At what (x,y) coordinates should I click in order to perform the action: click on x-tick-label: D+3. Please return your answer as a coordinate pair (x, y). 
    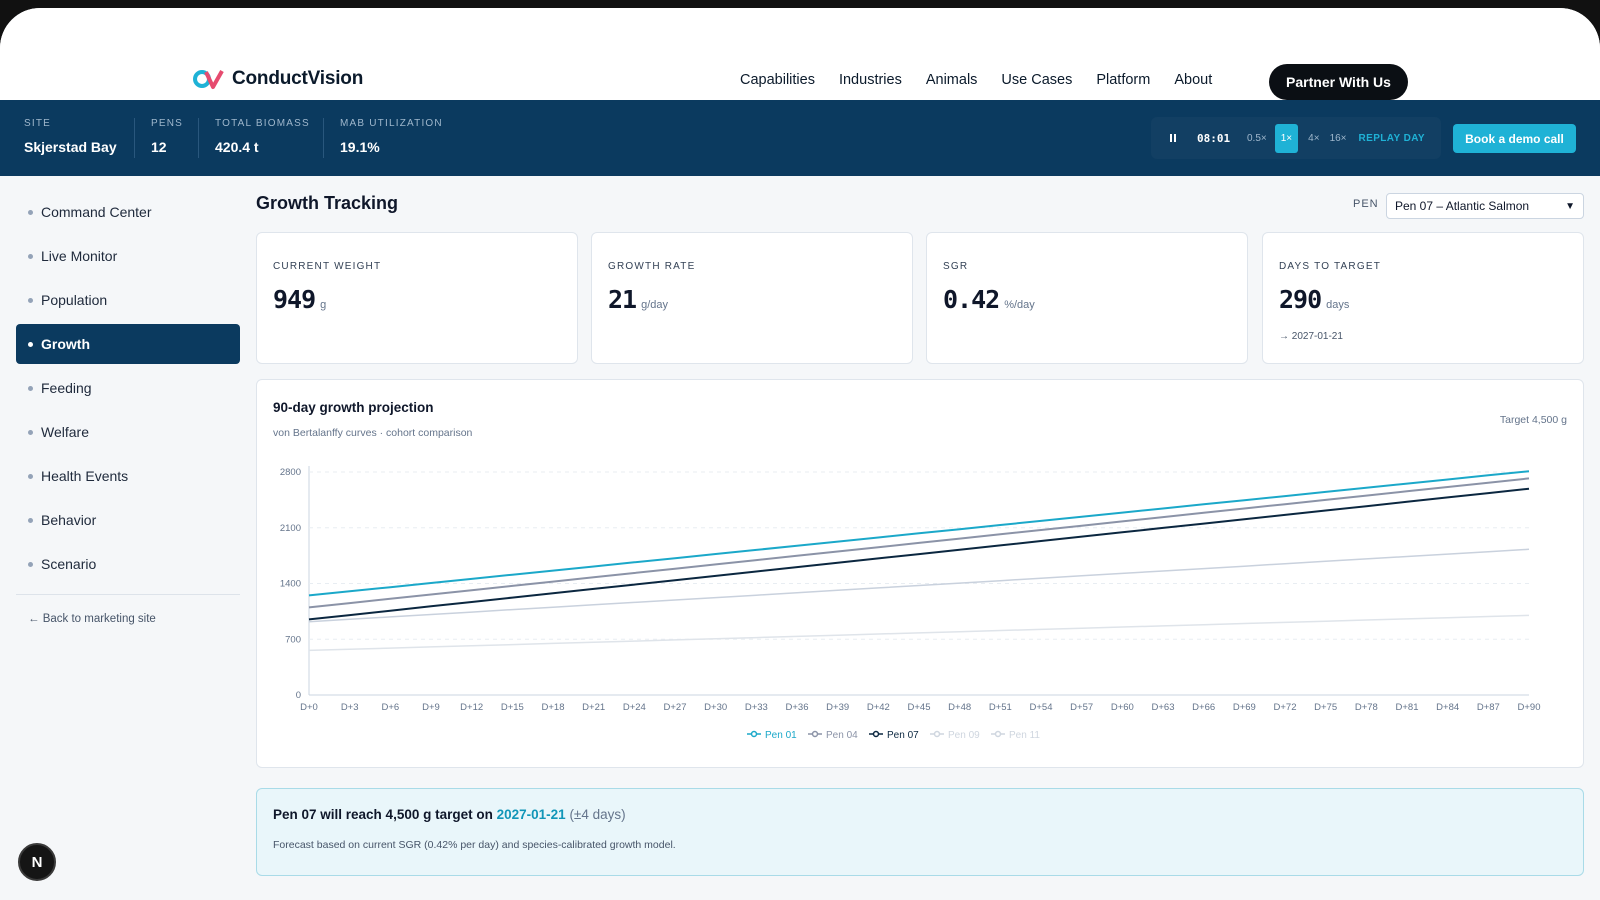
    Looking at the image, I should click on (350, 707).